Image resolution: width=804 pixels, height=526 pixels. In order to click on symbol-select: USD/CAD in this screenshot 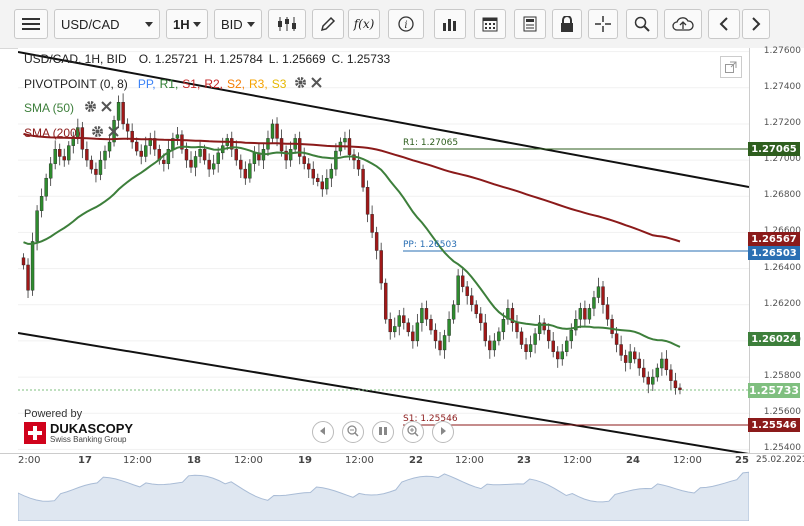, I will do `click(107, 24)`.